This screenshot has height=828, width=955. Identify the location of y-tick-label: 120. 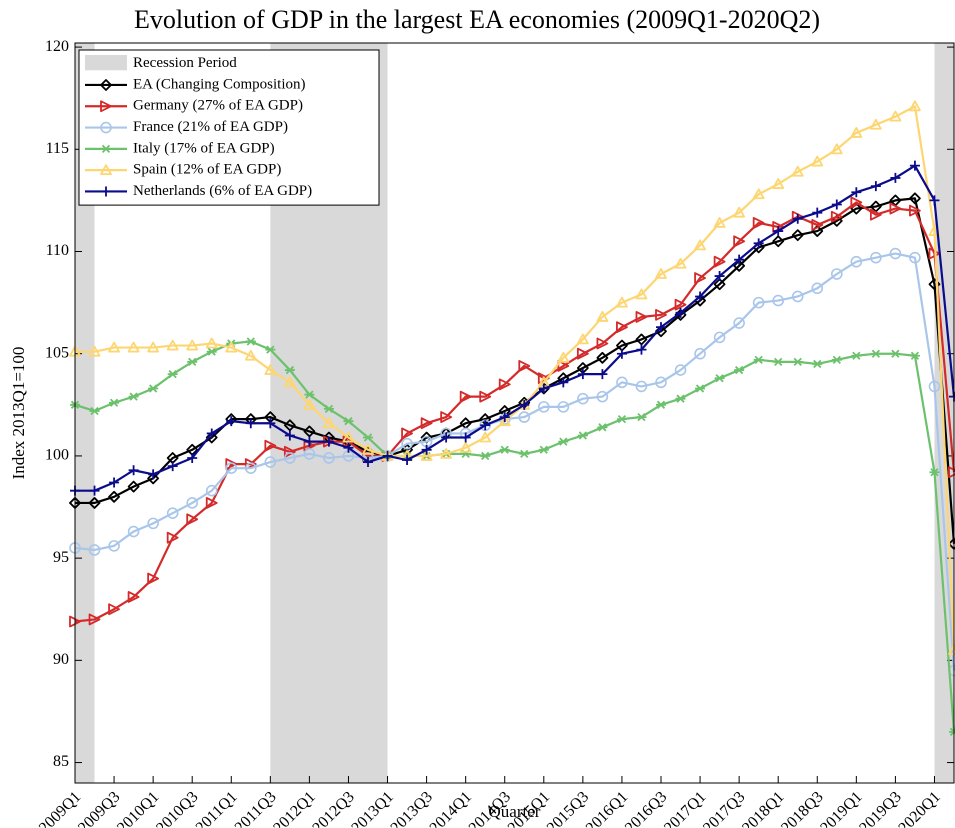
(57, 46).